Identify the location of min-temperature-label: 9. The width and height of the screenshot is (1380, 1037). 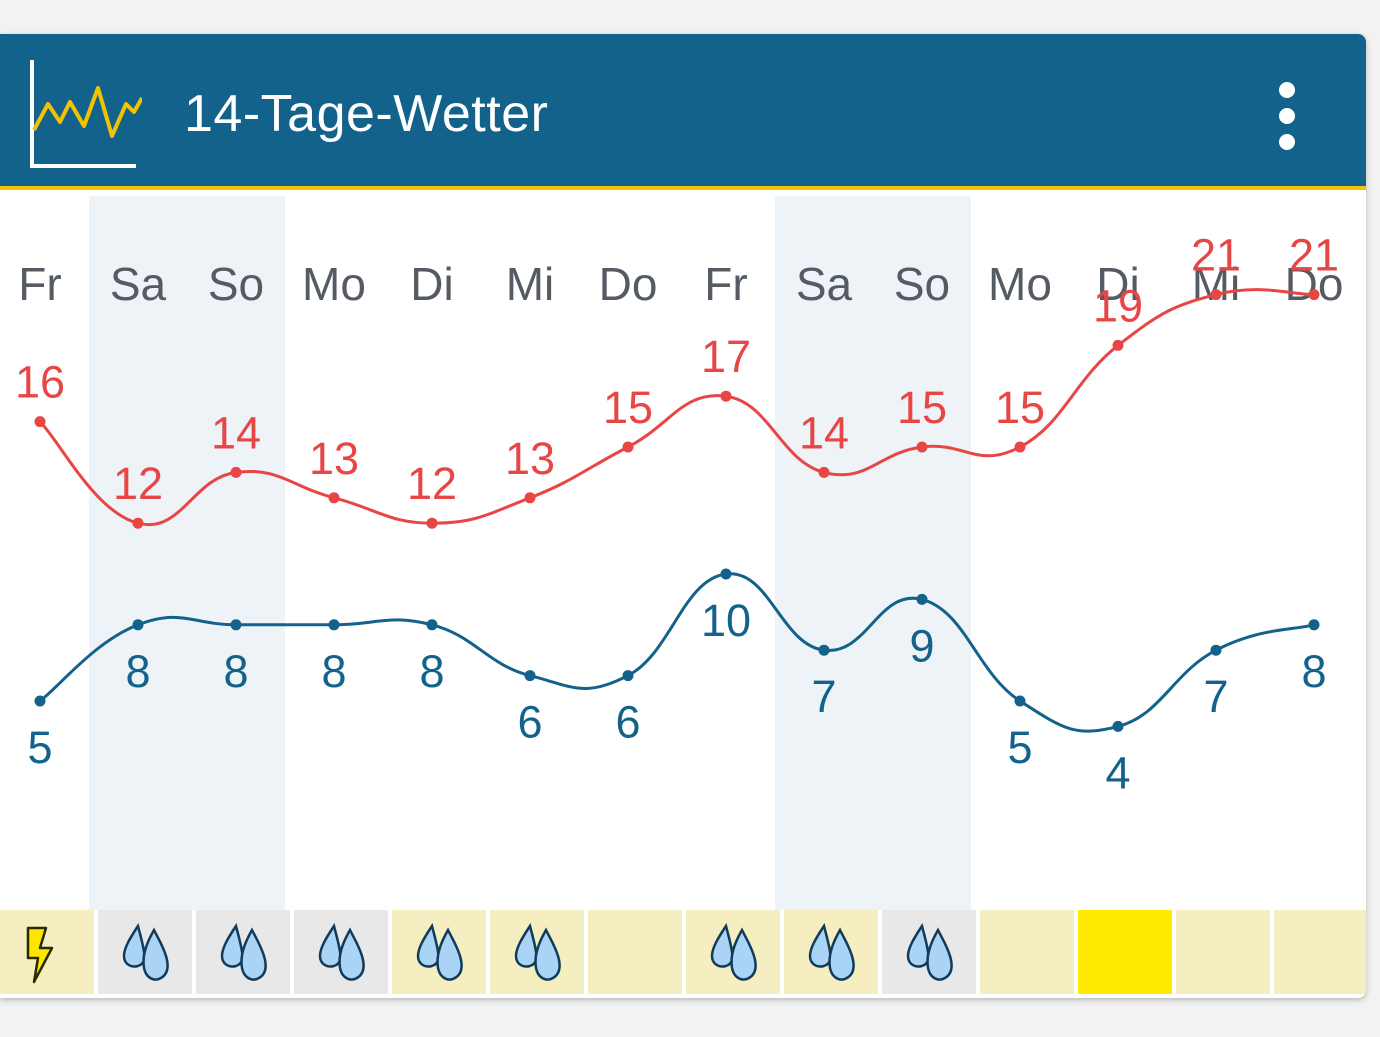
(921, 645).